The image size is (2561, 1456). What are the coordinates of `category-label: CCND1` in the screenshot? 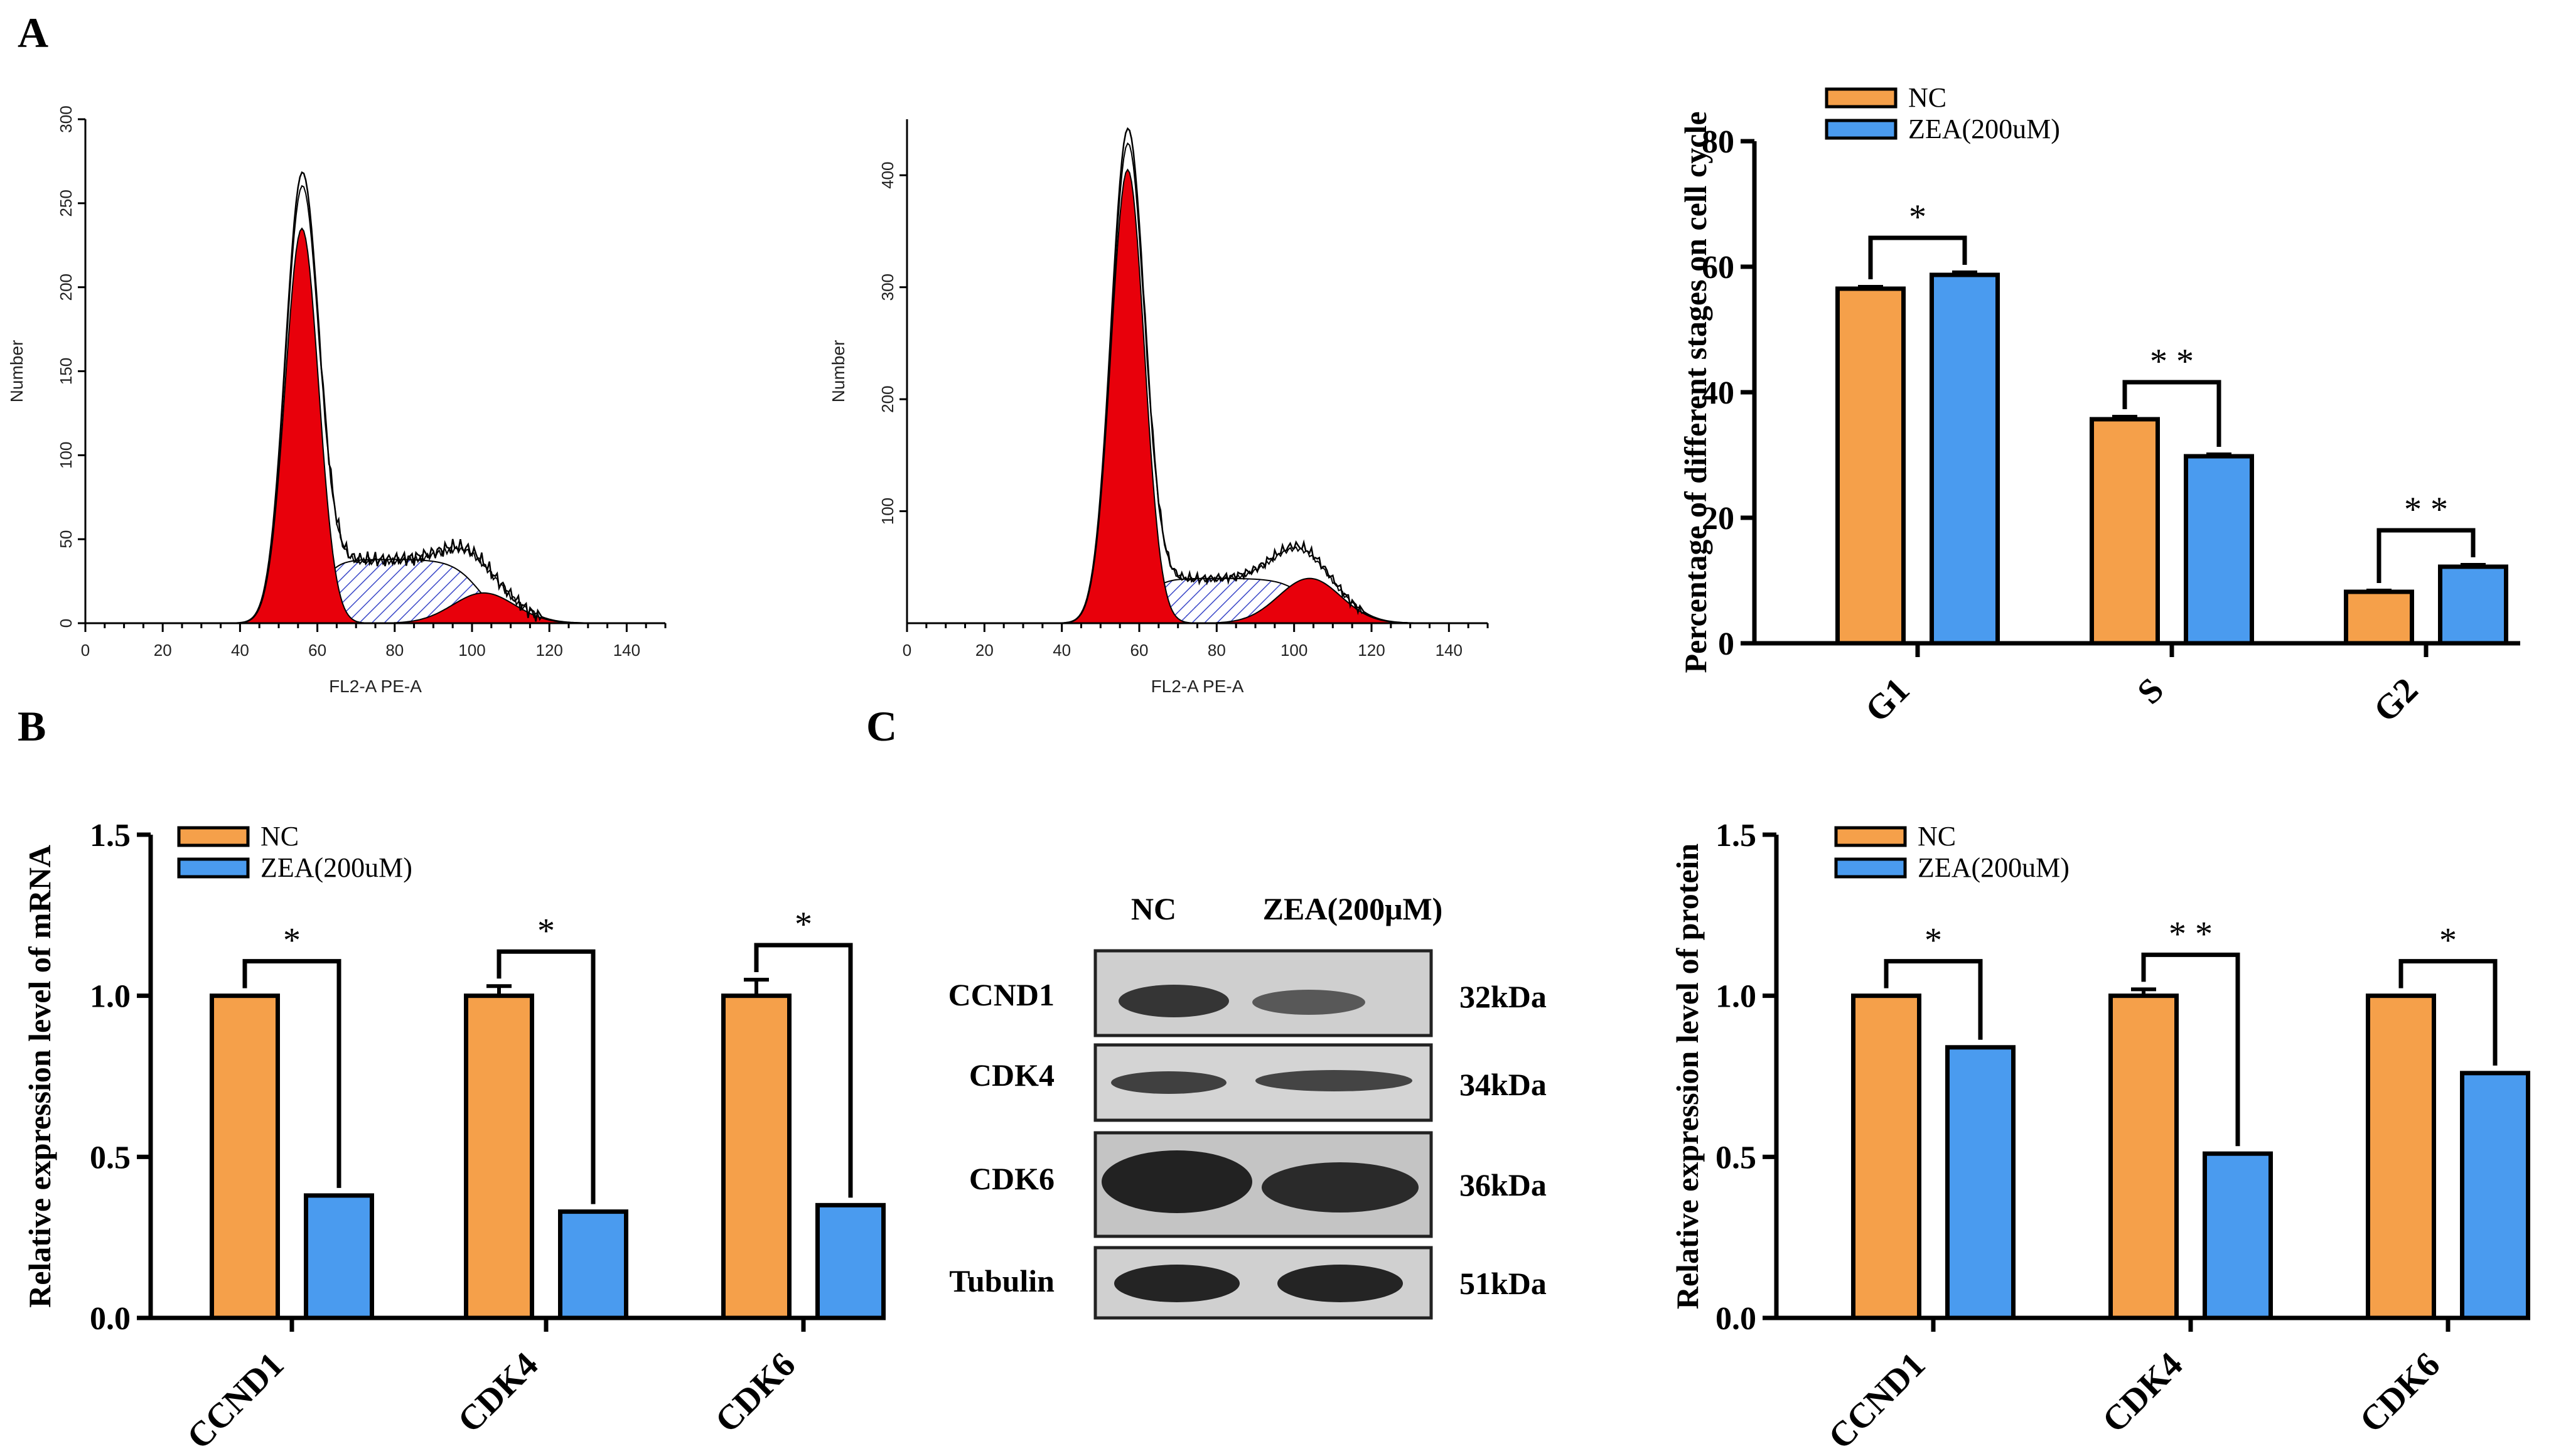 It's located at (235, 1400).